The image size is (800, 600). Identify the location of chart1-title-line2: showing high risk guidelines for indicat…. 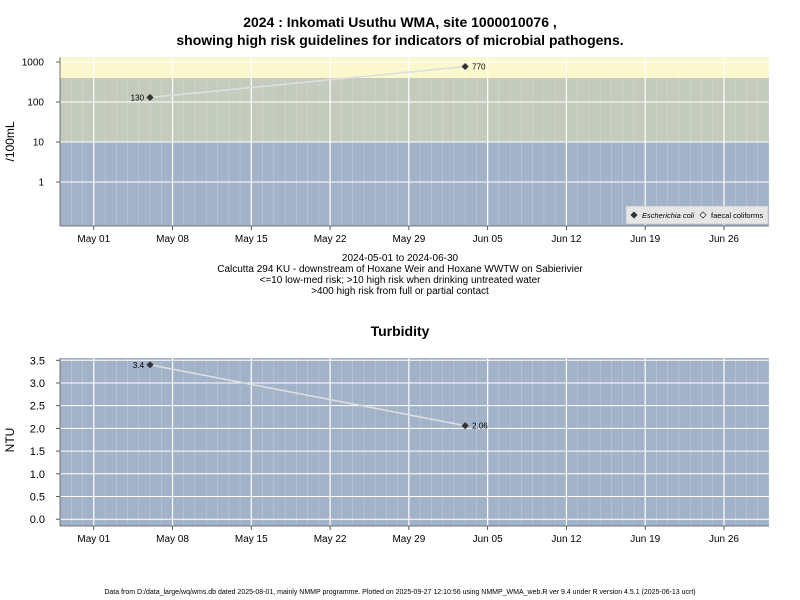
(400, 40).